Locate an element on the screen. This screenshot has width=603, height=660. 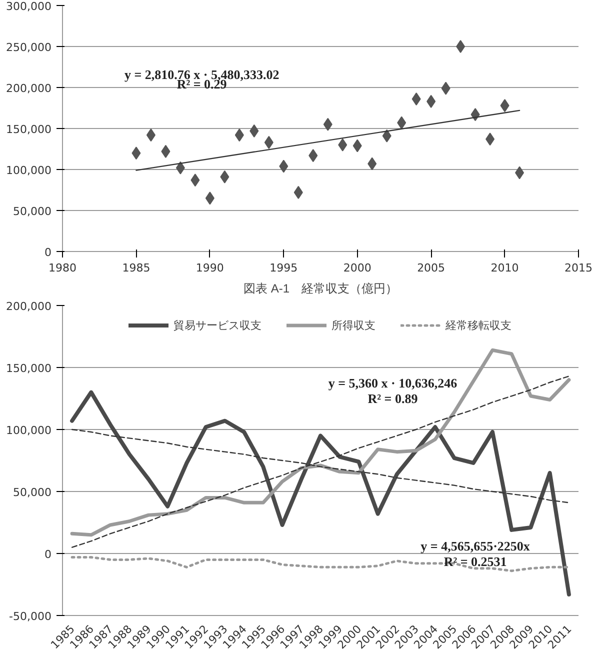
x-tick-label: 1985 is located at coordinates (136, 268).